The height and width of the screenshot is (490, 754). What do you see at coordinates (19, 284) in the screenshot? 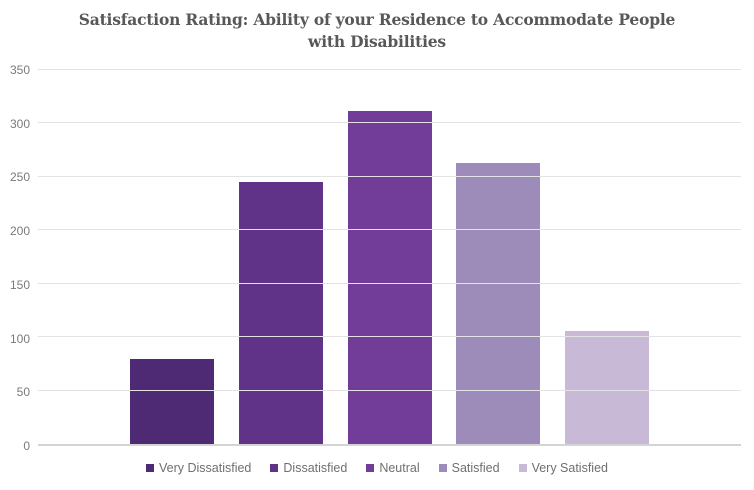
I see `y-tick-label: 150` at bounding box center [19, 284].